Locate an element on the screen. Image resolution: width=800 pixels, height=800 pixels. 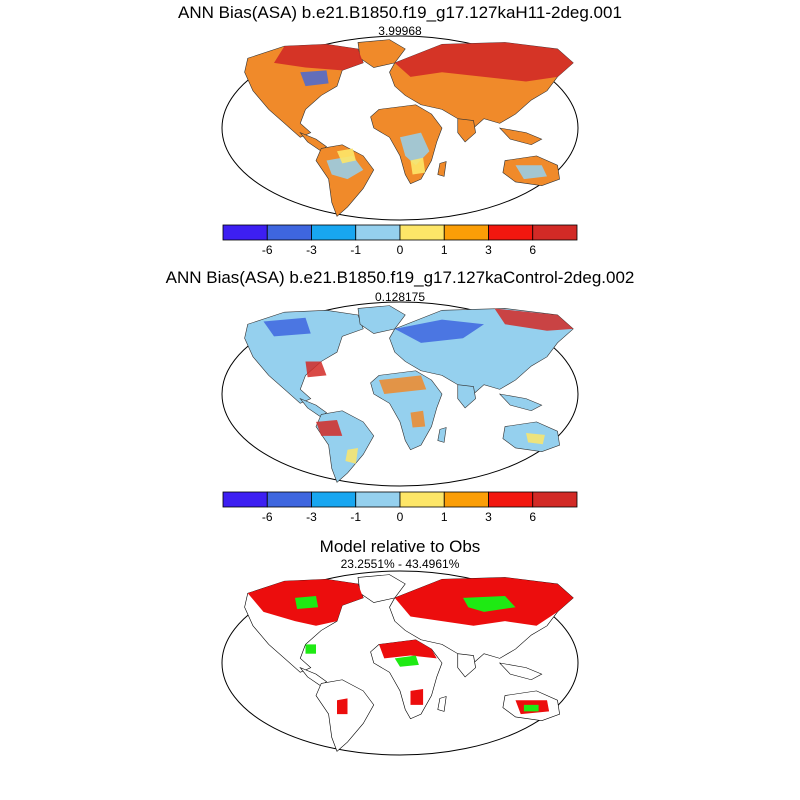
panel1-map is located at coordinates (400, 128).